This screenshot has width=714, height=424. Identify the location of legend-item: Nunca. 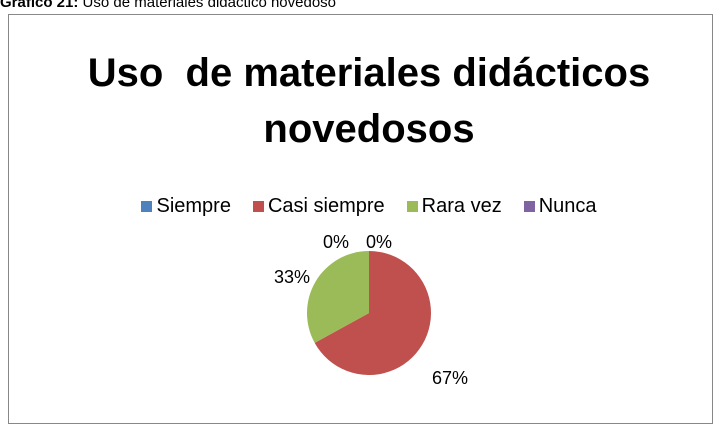
(560, 206).